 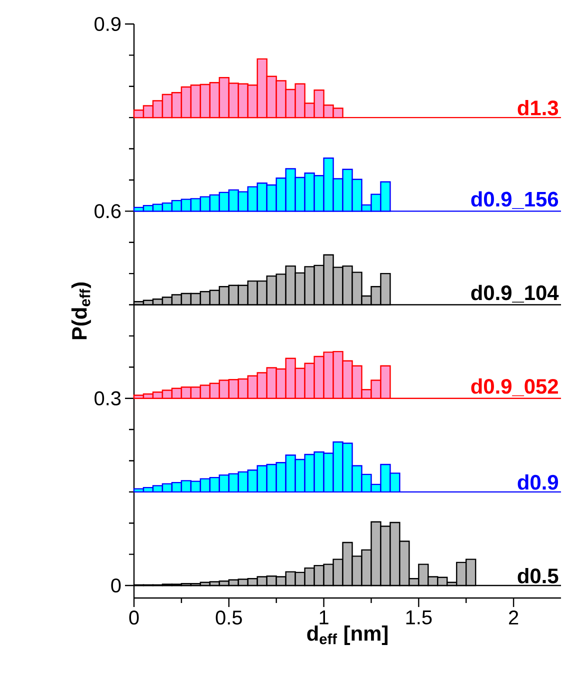 What do you see at coordinates (107, 398) in the screenshot?
I see `y-tick-label: 0.3` at bounding box center [107, 398].